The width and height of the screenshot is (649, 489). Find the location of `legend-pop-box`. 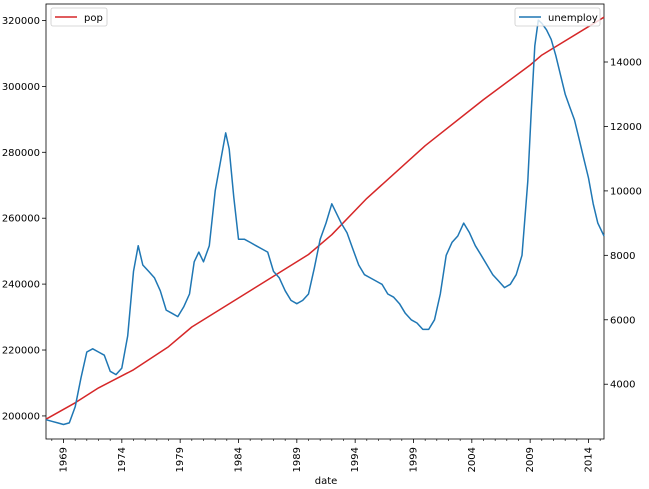

legend-pop-box is located at coordinates (79, 17).